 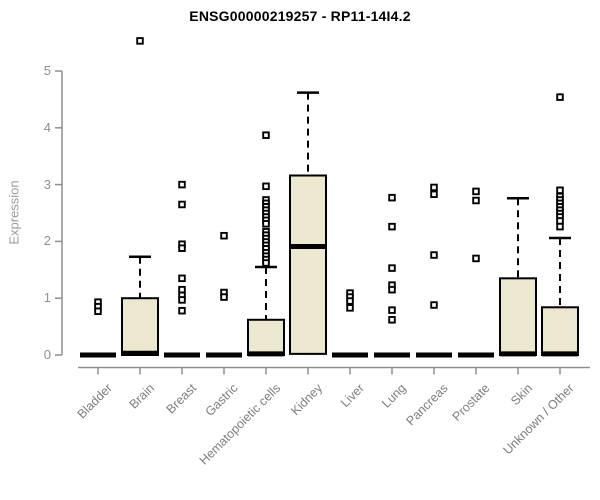 I want to click on y-tick-label: 4, so click(x=47, y=127).